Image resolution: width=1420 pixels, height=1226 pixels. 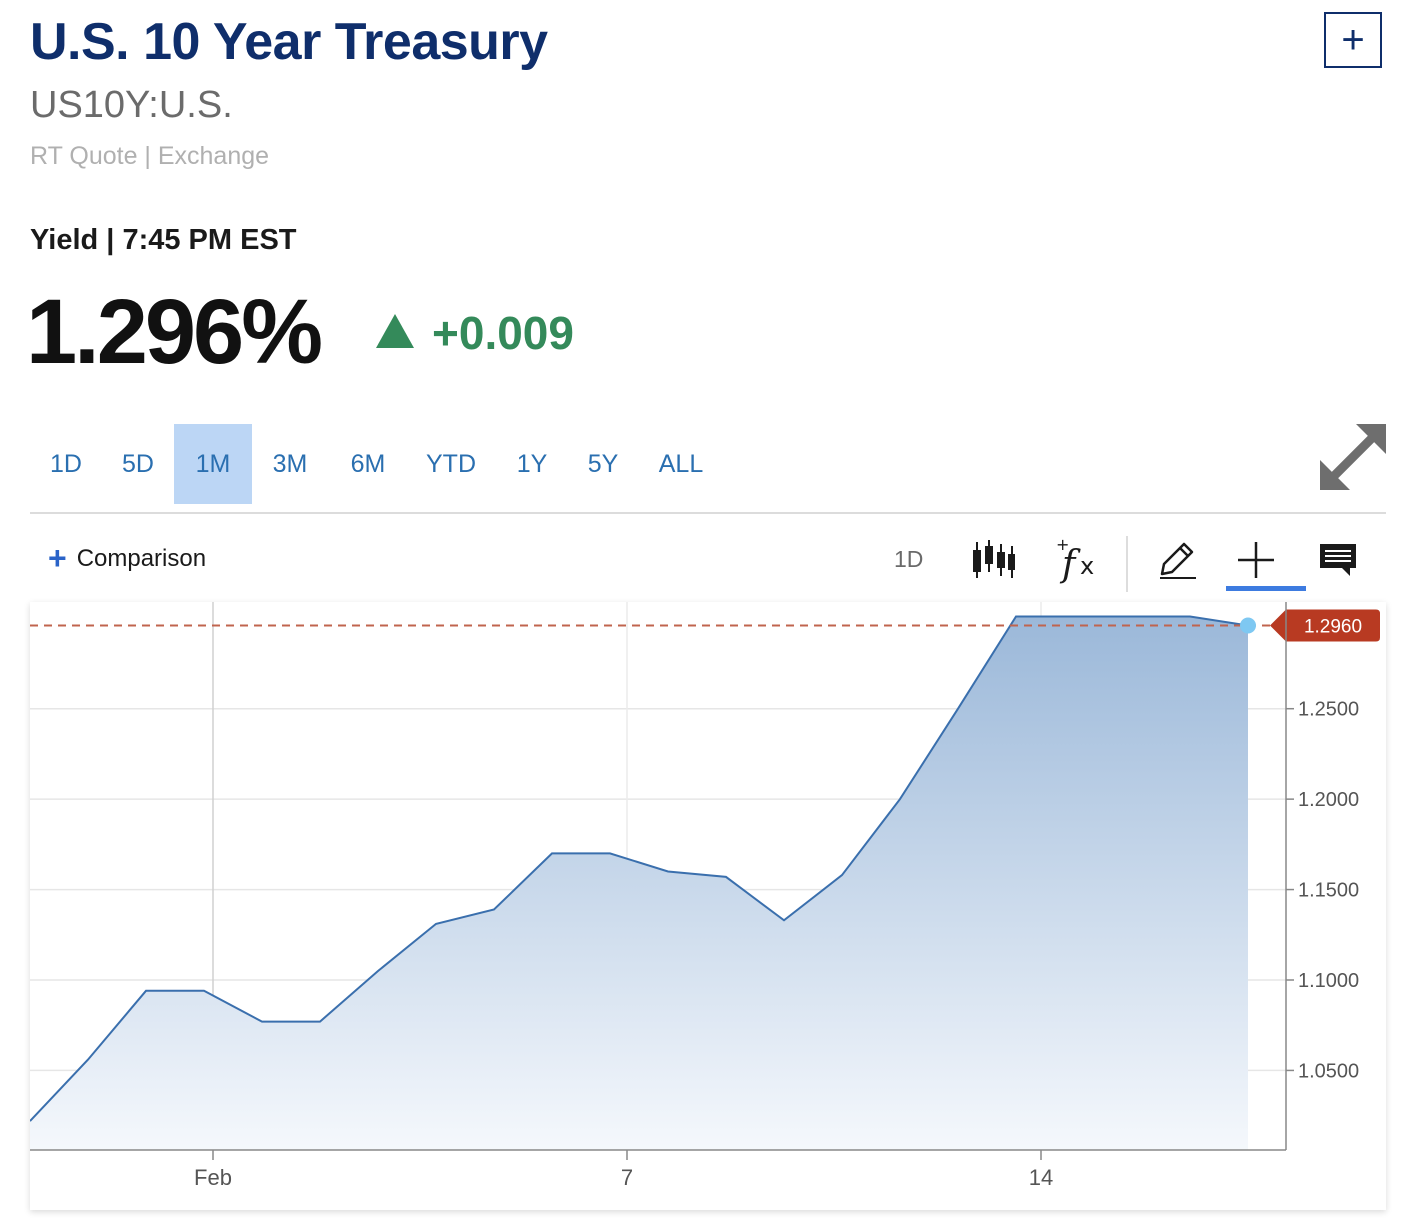 What do you see at coordinates (532, 464) in the screenshot?
I see `range-tab-1y: 1Y` at bounding box center [532, 464].